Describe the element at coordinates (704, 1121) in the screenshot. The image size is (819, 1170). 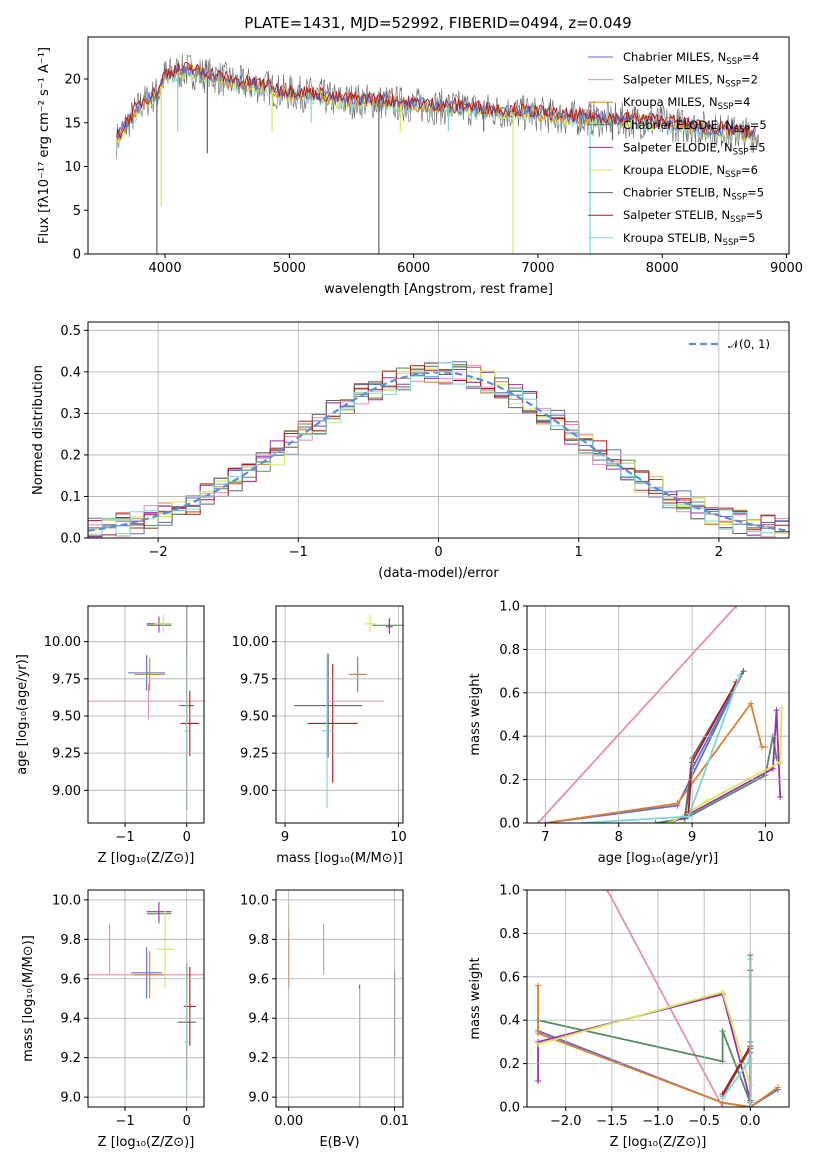
I see `x-tick-label: −0.5` at that location.